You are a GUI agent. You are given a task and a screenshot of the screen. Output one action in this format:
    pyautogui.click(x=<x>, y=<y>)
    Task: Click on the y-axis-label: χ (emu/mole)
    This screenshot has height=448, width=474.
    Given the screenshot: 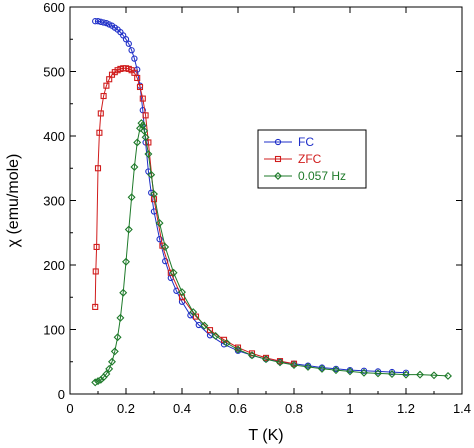 What is the action you would take?
    pyautogui.click(x=13, y=201)
    